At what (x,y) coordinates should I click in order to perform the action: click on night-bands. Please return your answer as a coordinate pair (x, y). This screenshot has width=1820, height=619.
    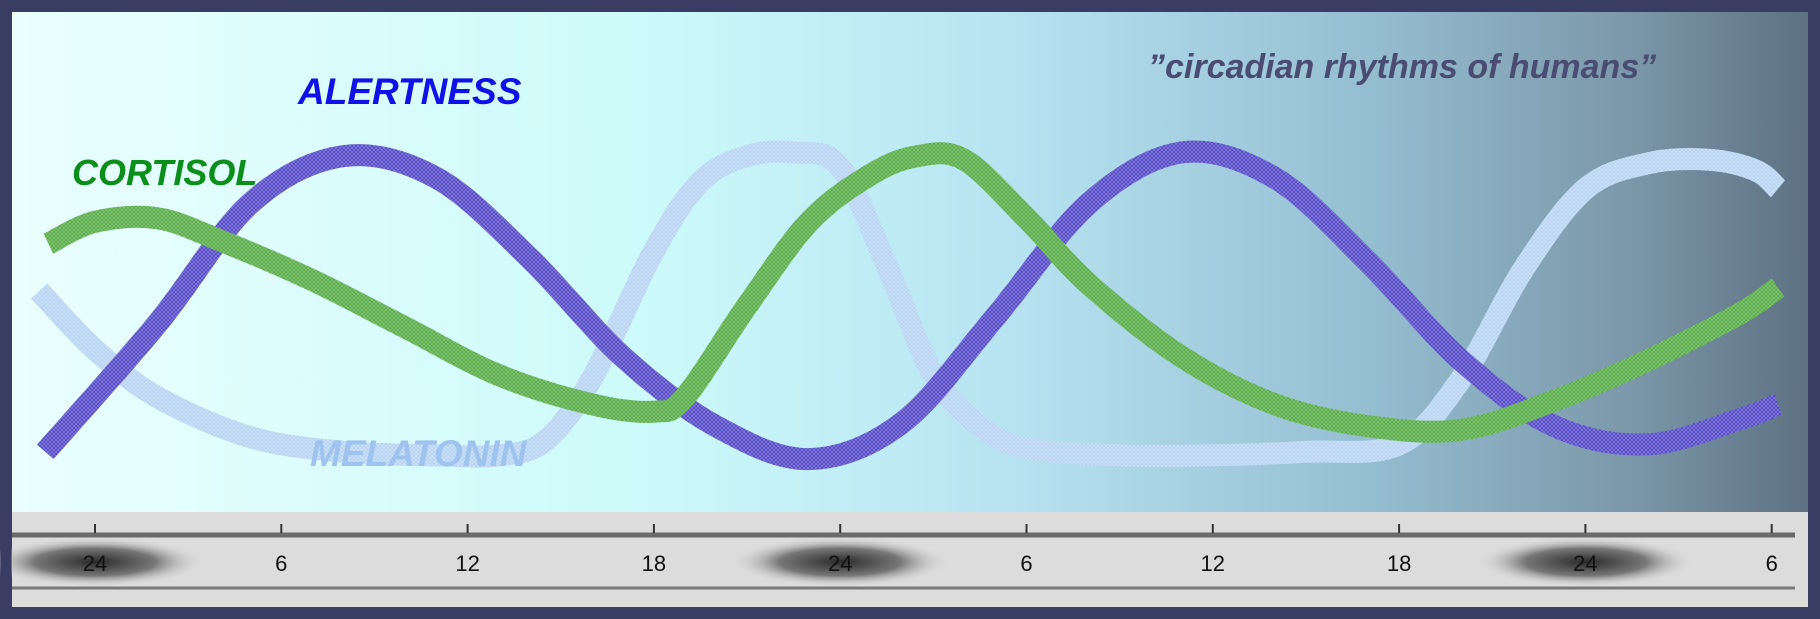
    Looking at the image, I should click on (848, 562).